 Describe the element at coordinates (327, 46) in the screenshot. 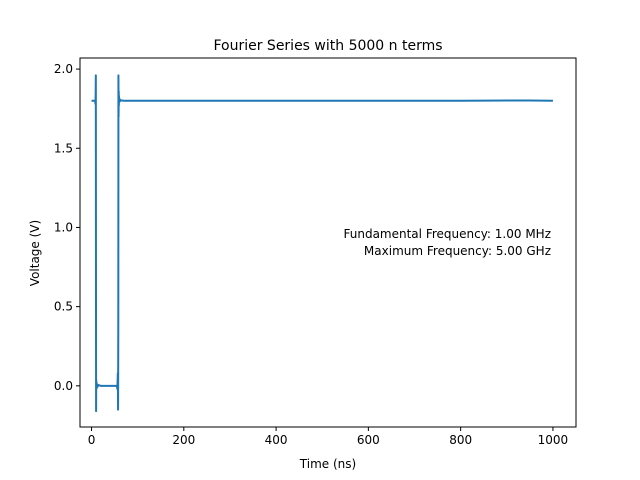

I see `chart-title: Fourier Series with 5000 n terms` at that location.